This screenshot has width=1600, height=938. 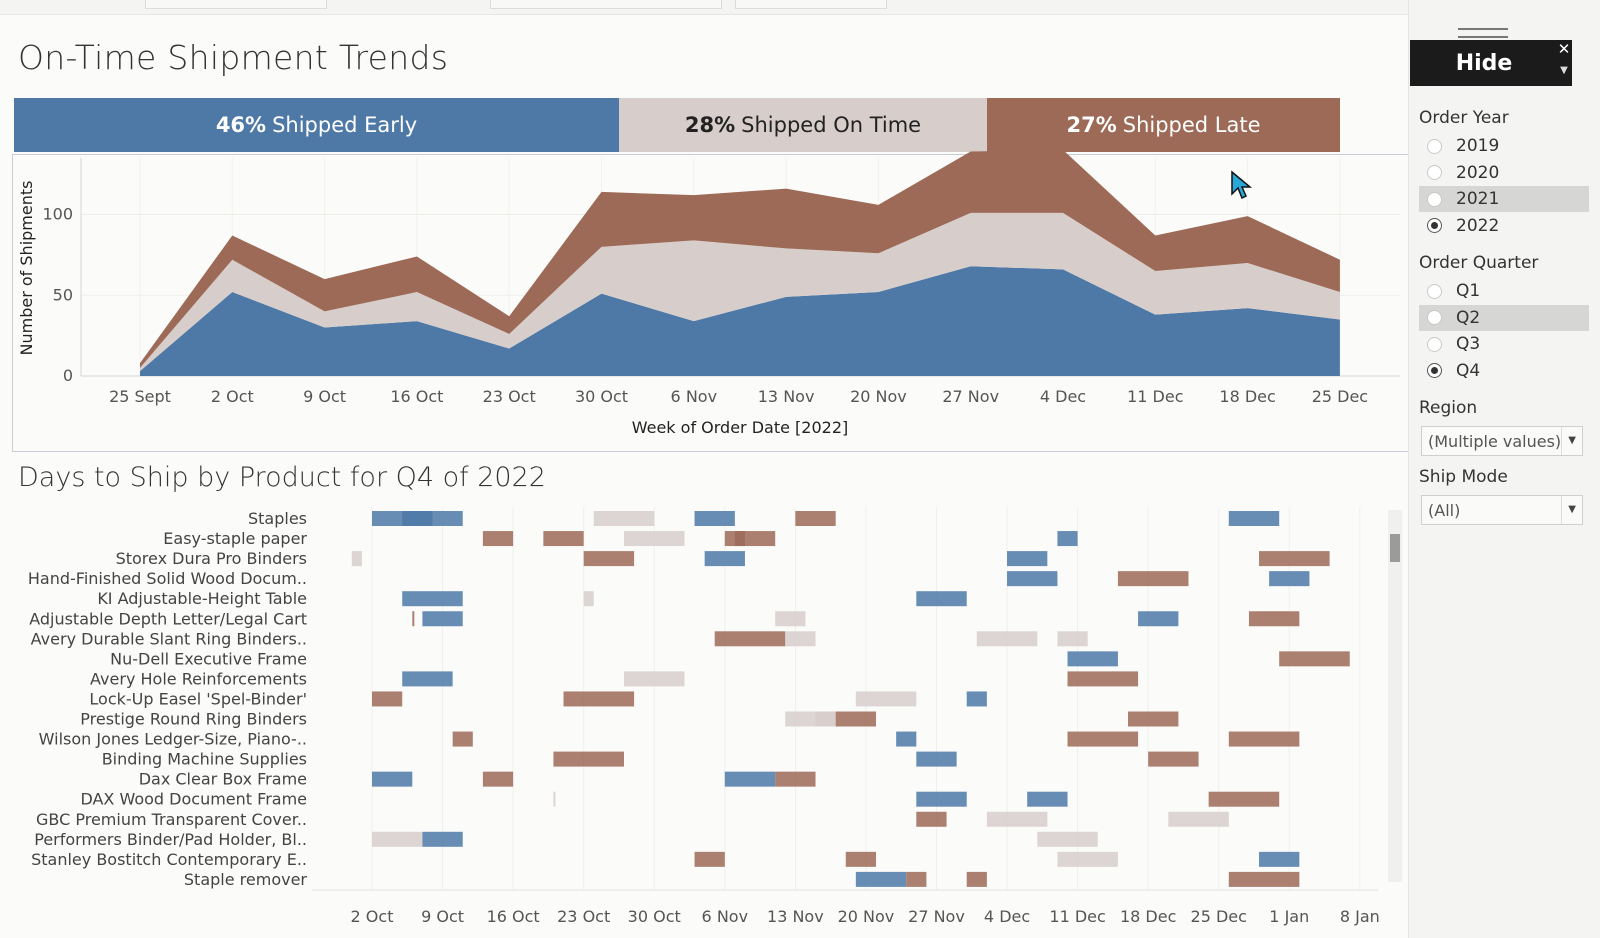 What do you see at coordinates (1504, 317) in the screenshot?
I see `order-quarter-option: Q2` at bounding box center [1504, 317].